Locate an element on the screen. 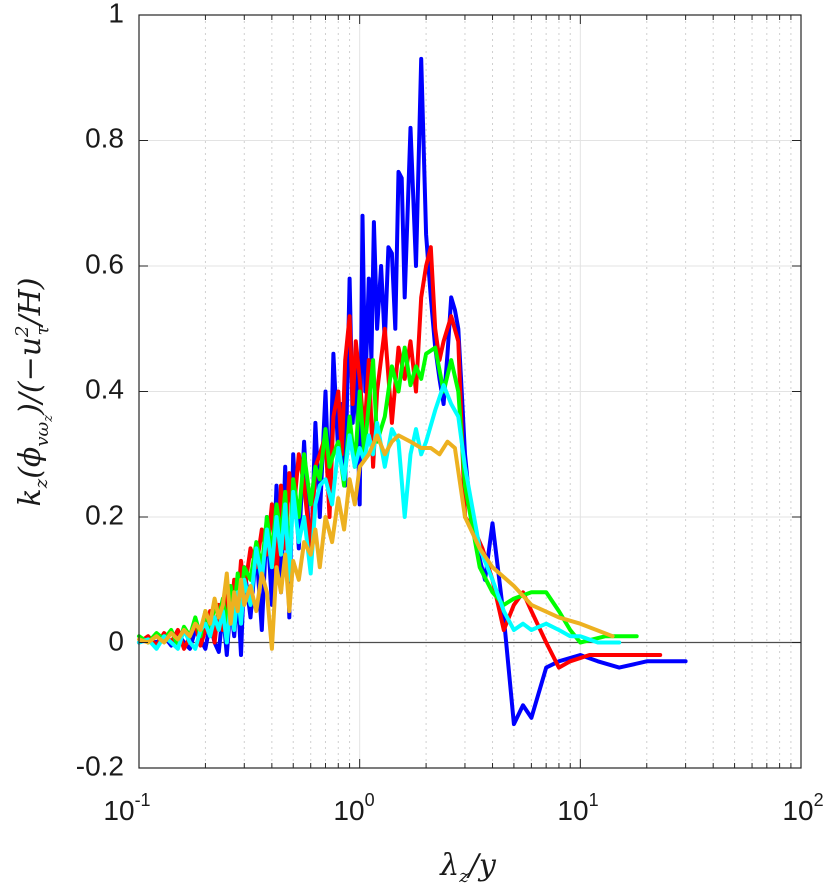 This screenshot has width=830, height=889. x-tick-label: 10² is located at coordinates (802, 808).